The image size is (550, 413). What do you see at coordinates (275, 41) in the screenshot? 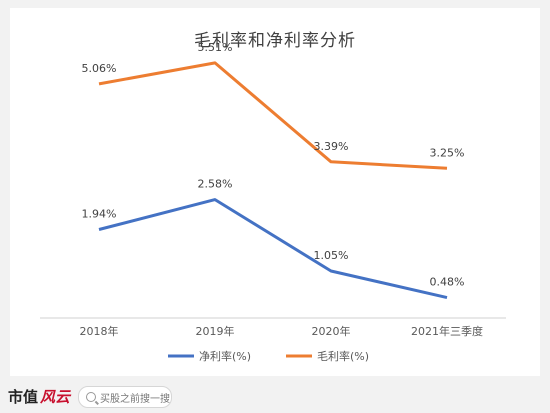
I see `chart-title: 毛利率和净利率分析` at bounding box center [275, 41].